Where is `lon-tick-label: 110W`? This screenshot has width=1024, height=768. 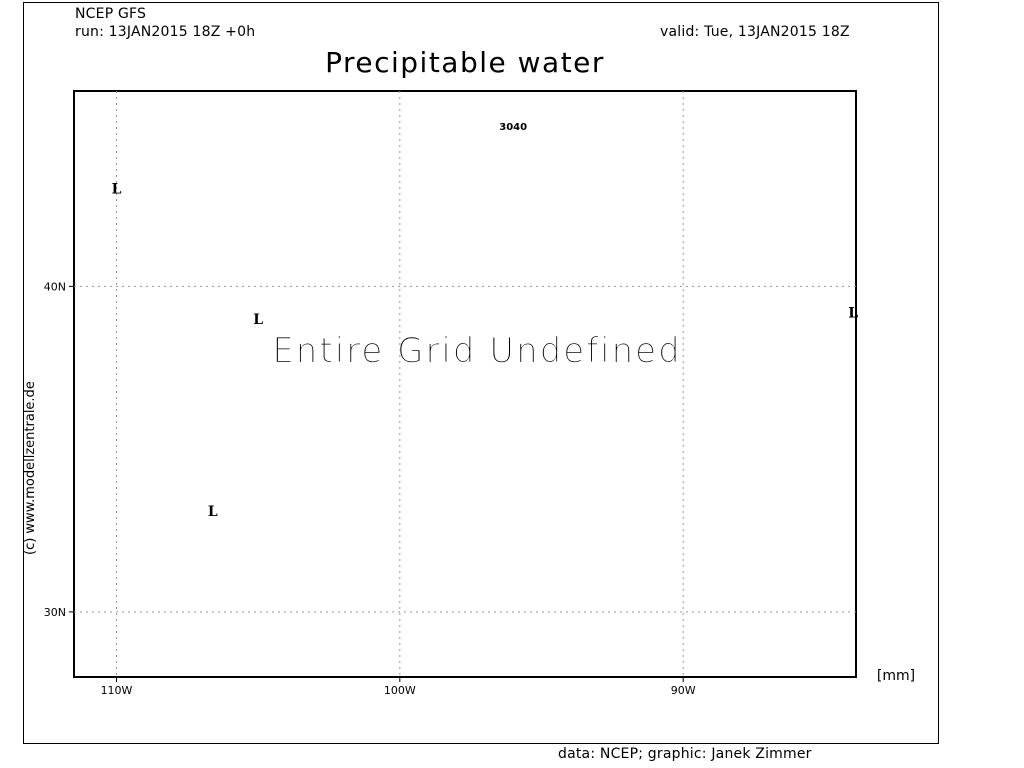
lon-tick-label: 110W is located at coordinates (117, 690).